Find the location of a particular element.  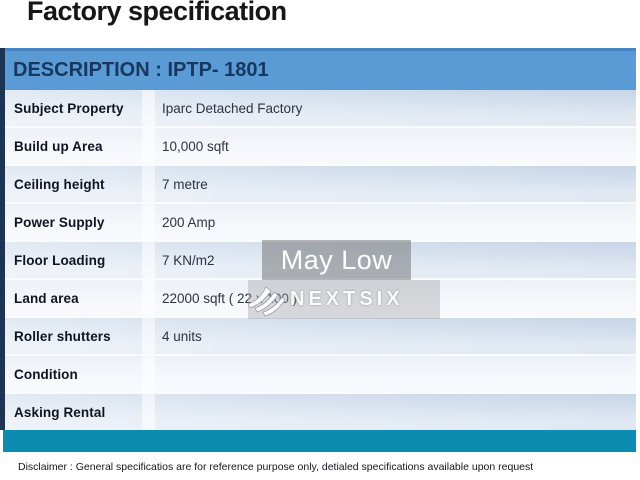

row-value: 7 metre is located at coordinates (185, 184).